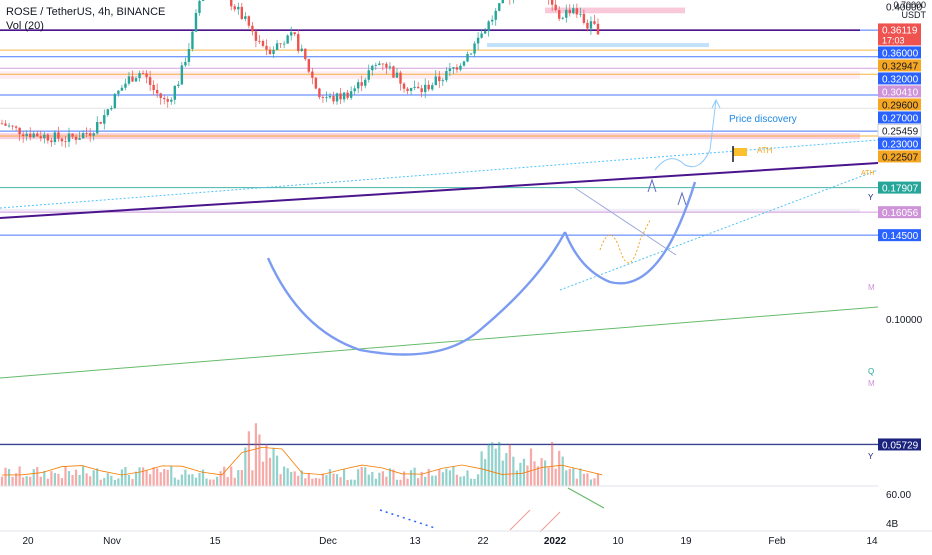 This screenshot has width=932, height=555. What do you see at coordinates (893, 40) in the screenshot?
I see `price-label-countdown: 17:03` at bounding box center [893, 40].